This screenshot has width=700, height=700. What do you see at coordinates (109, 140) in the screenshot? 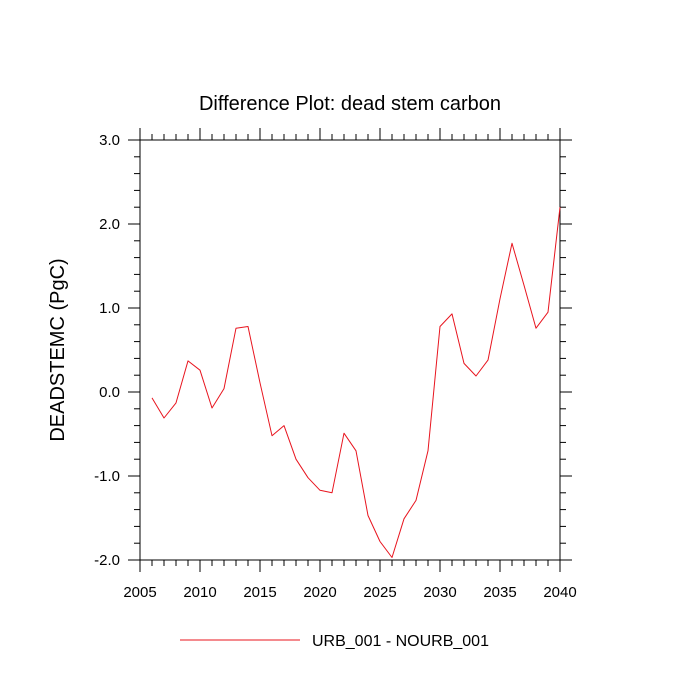
I see `y-tick-label: 3.0` at bounding box center [109, 140].